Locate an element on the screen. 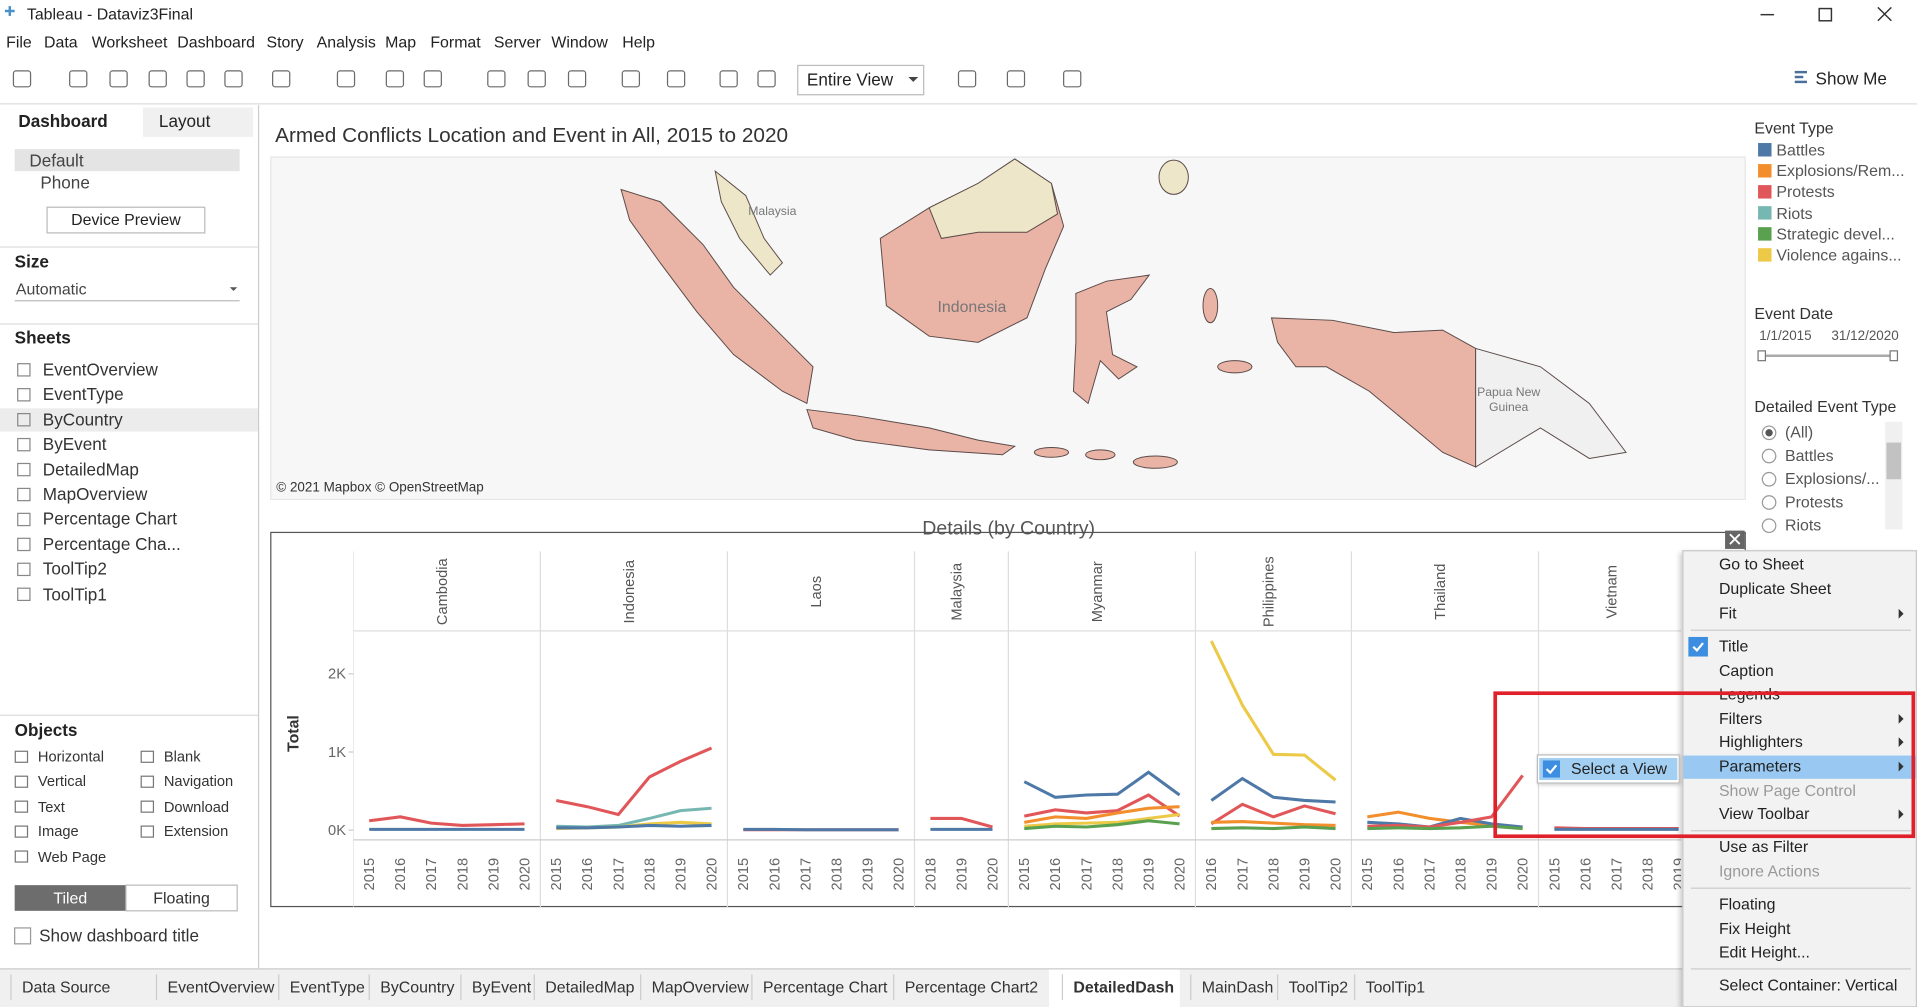 This screenshot has height=1007, width=1917. sheet-tab: EventOverview is located at coordinates (221, 987).